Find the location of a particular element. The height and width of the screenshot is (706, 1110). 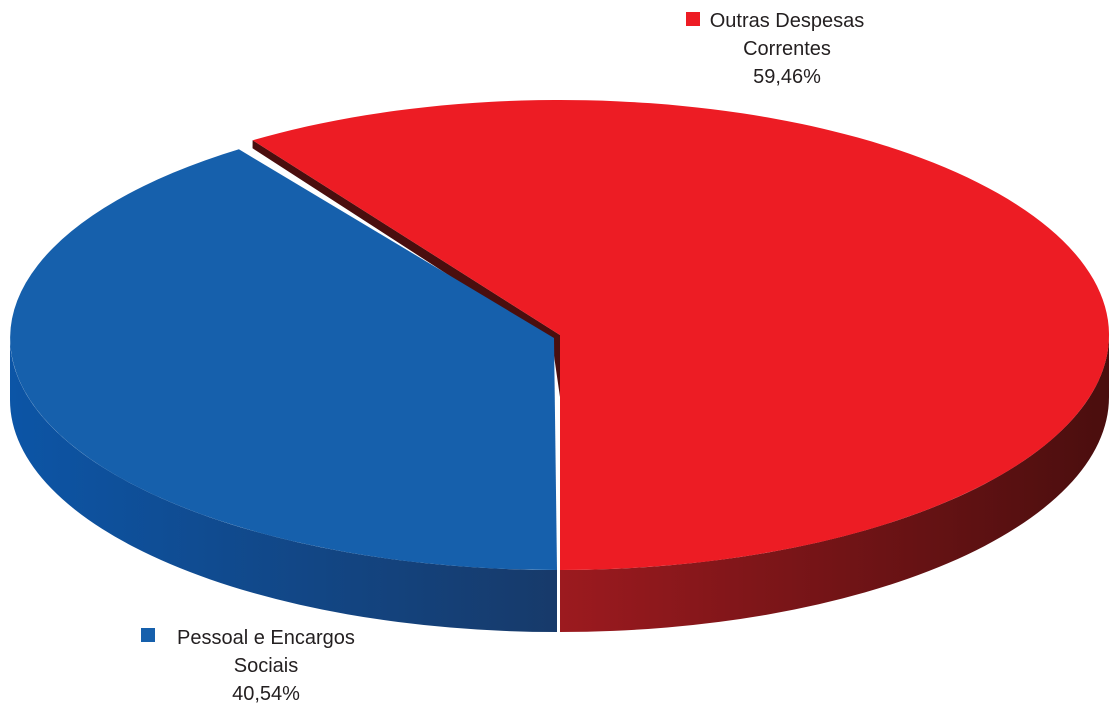

legend-swatch-outras is located at coordinates (693, 19).